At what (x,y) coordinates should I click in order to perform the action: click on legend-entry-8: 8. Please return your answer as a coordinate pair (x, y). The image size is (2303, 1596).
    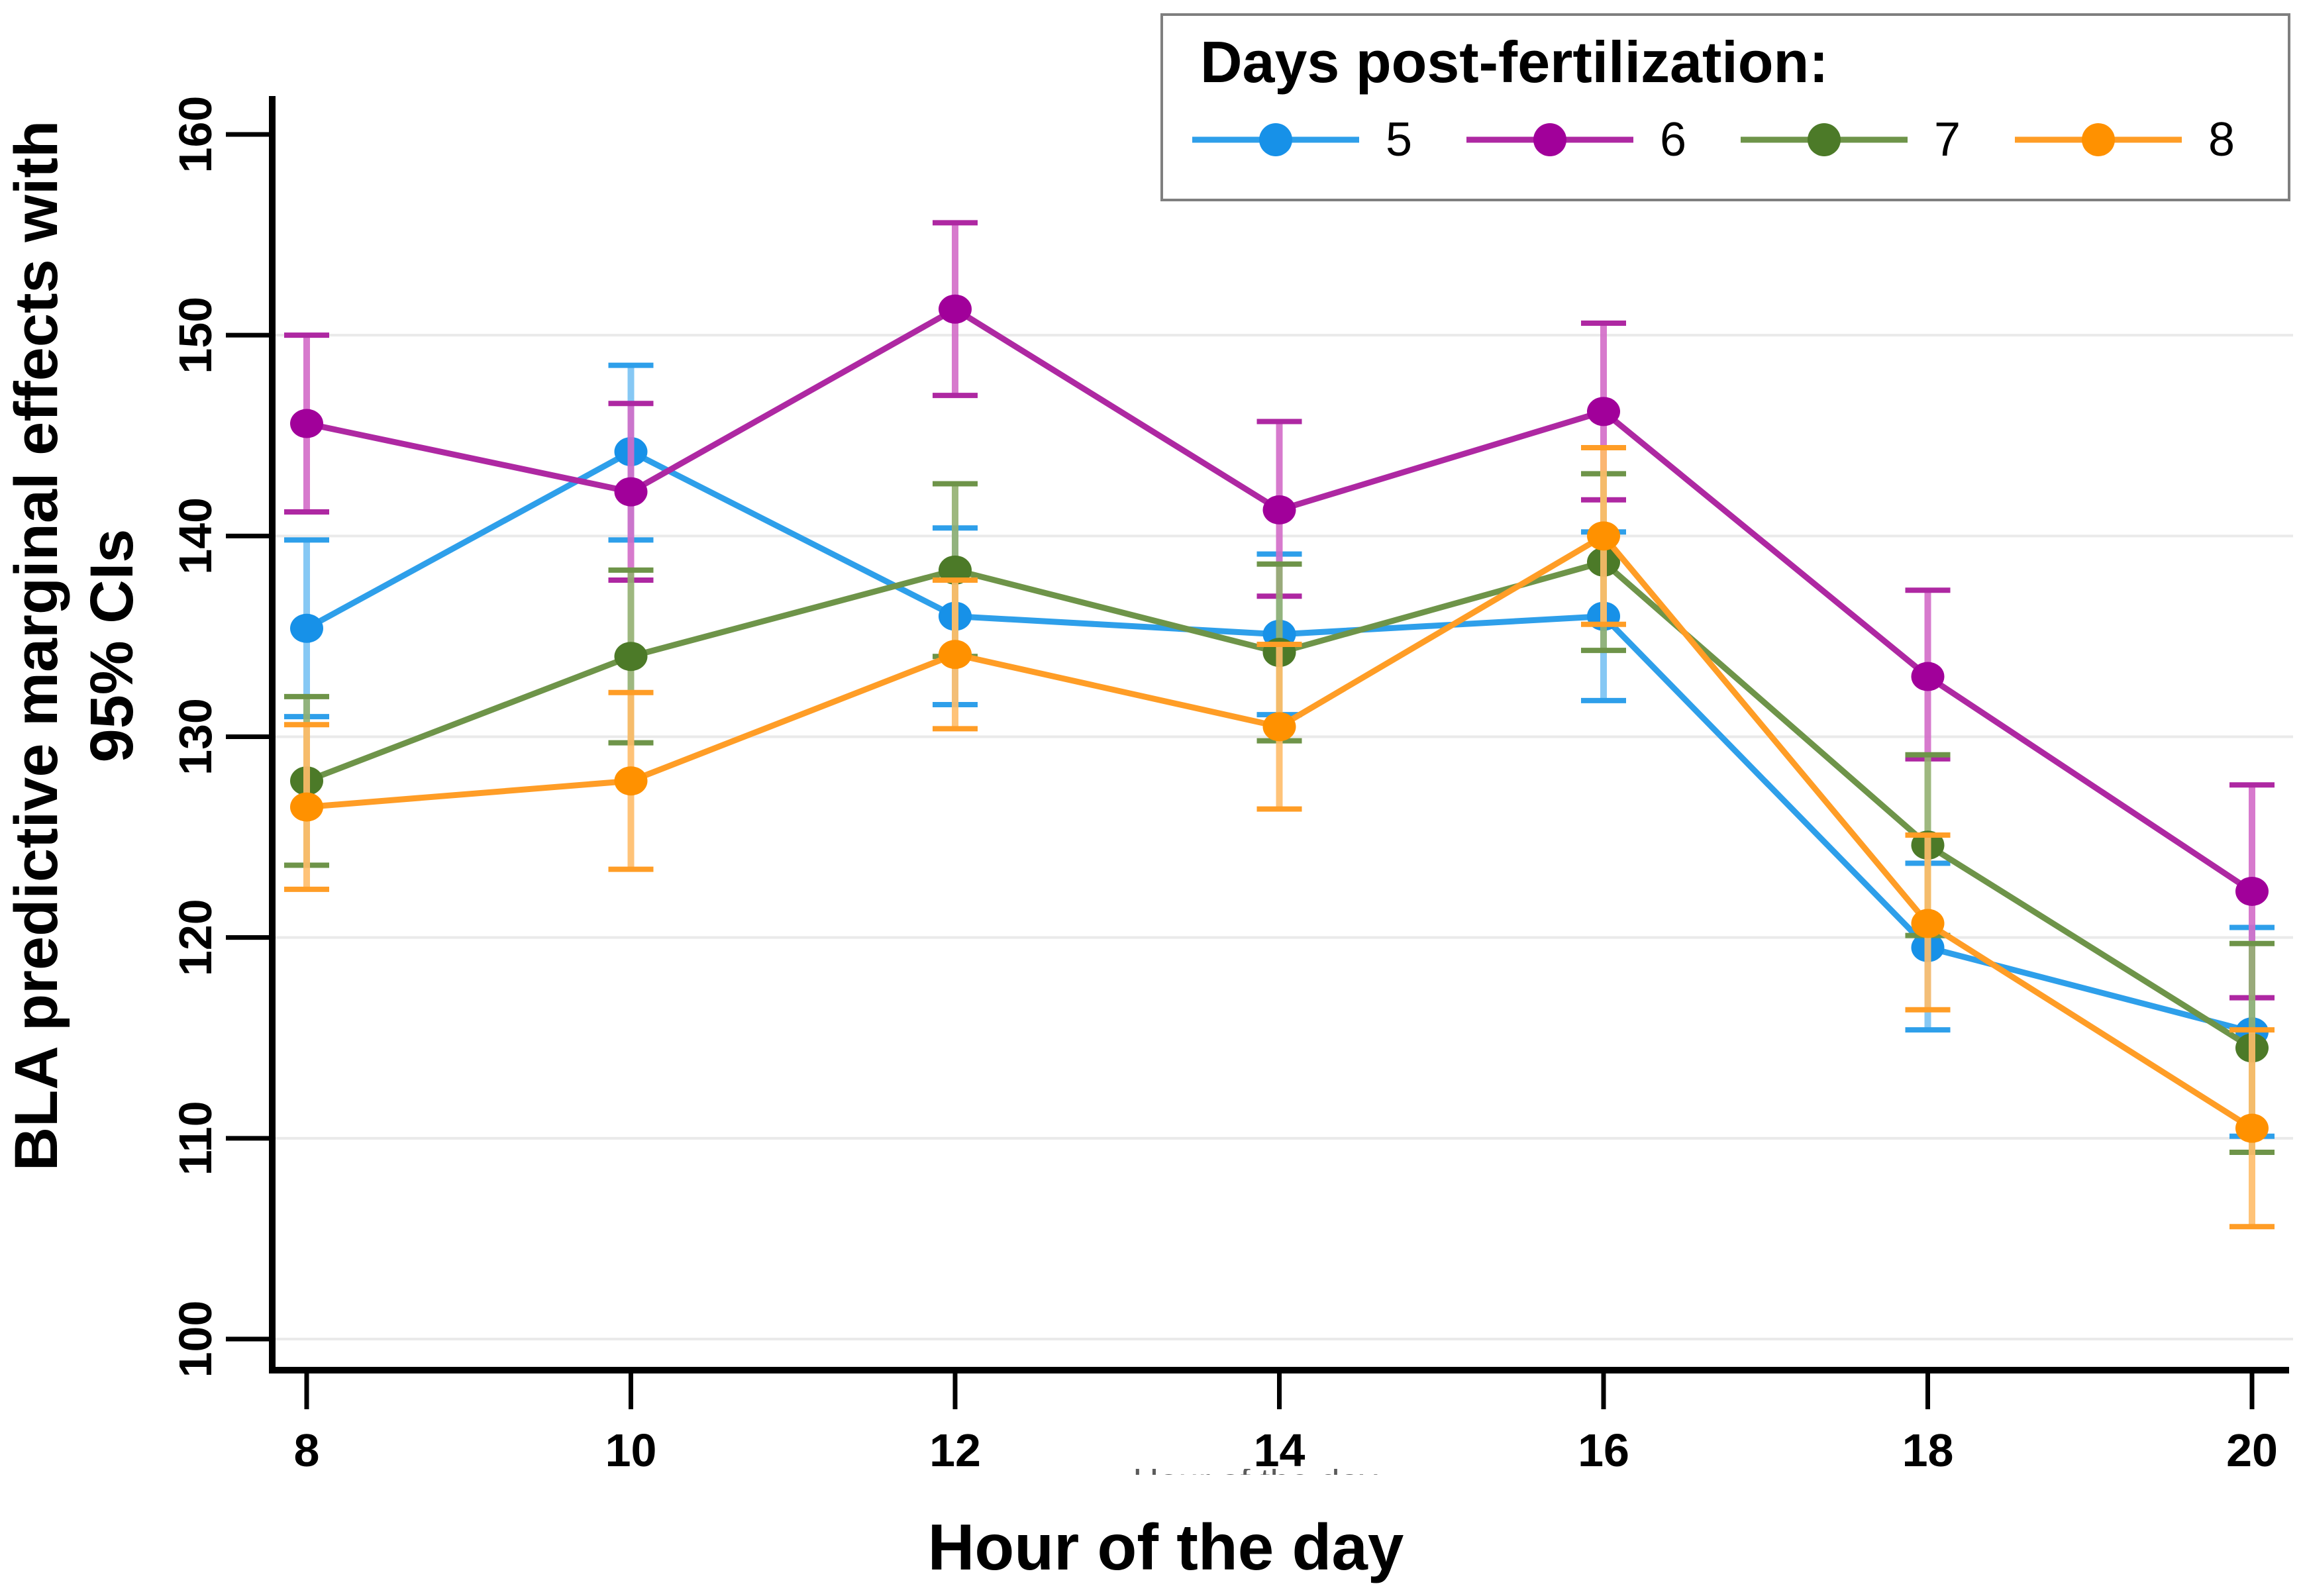
    Looking at the image, I should click on (2123, 140).